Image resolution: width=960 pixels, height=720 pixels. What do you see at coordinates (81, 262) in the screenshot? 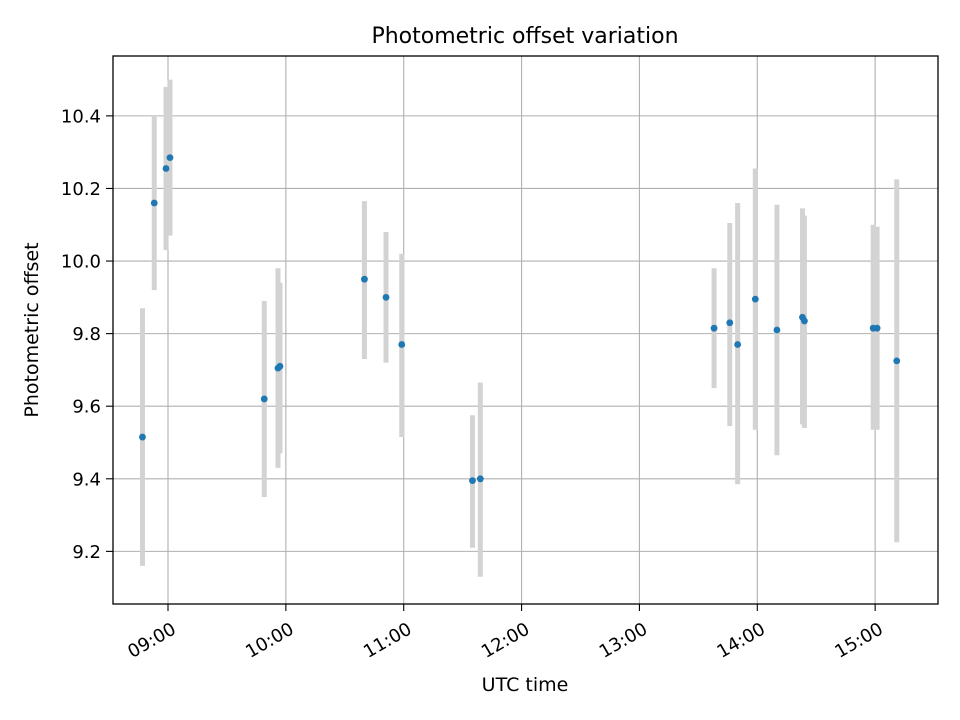
I see `y-tick-label: 10.0` at bounding box center [81, 262].